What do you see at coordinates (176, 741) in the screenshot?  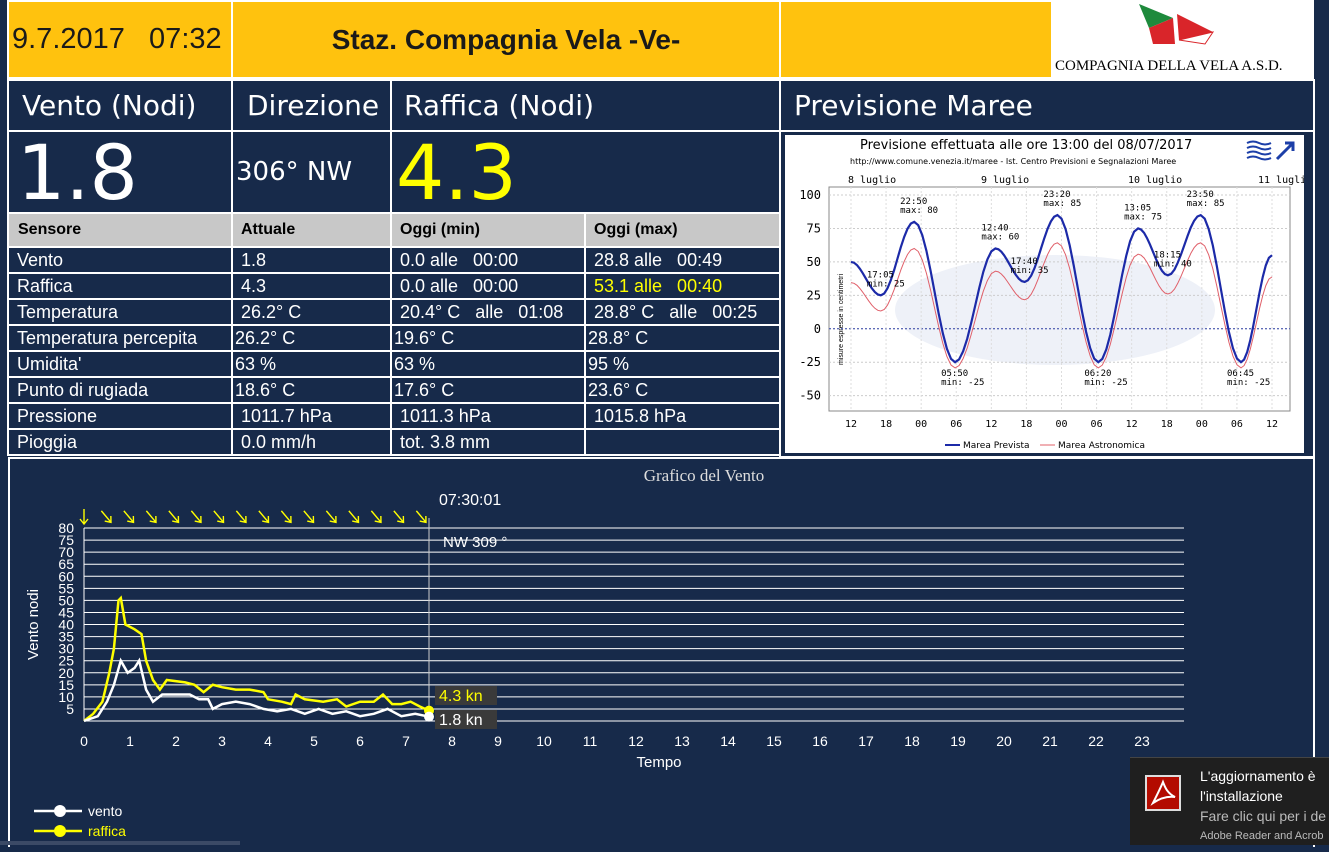 I see `wind-xtick: 2` at bounding box center [176, 741].